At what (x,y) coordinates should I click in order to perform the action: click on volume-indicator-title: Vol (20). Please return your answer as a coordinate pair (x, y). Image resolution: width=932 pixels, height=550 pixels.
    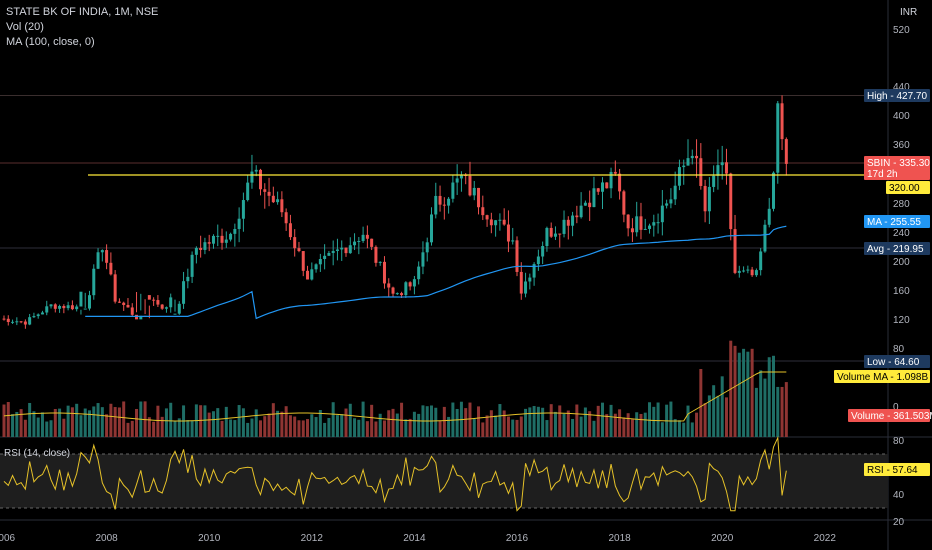
    Looking at the image, I should click on (25, 27).